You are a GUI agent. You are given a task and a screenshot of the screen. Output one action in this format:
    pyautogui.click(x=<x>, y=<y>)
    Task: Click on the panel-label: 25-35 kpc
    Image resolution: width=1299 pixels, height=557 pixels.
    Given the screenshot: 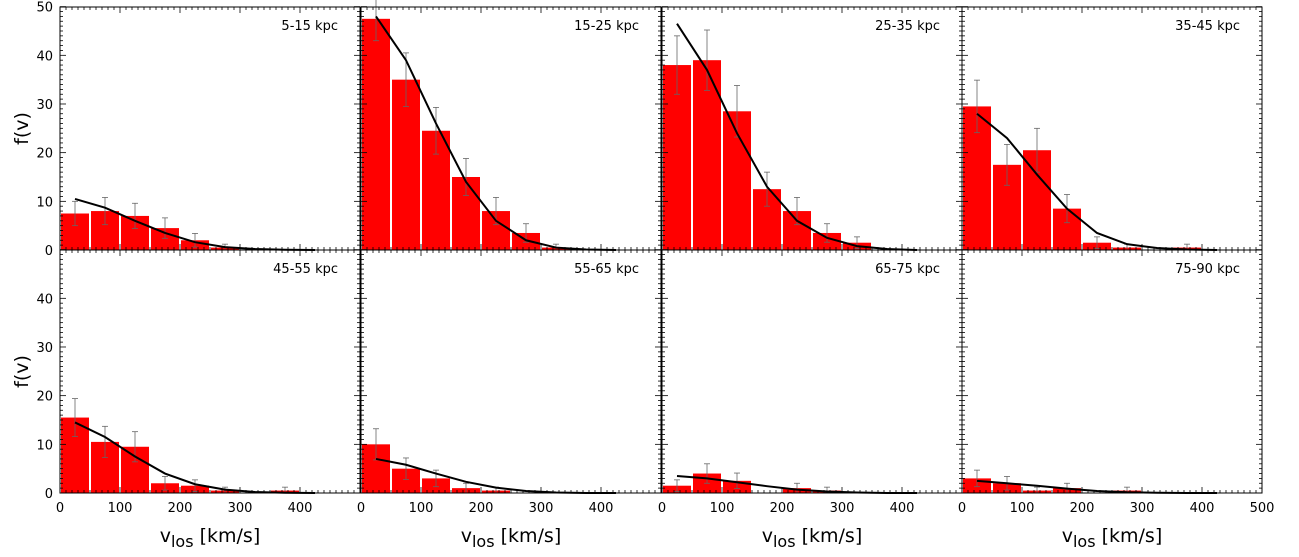 What is the action you would take?
    pyautogui.click(x=907, y=26)
    